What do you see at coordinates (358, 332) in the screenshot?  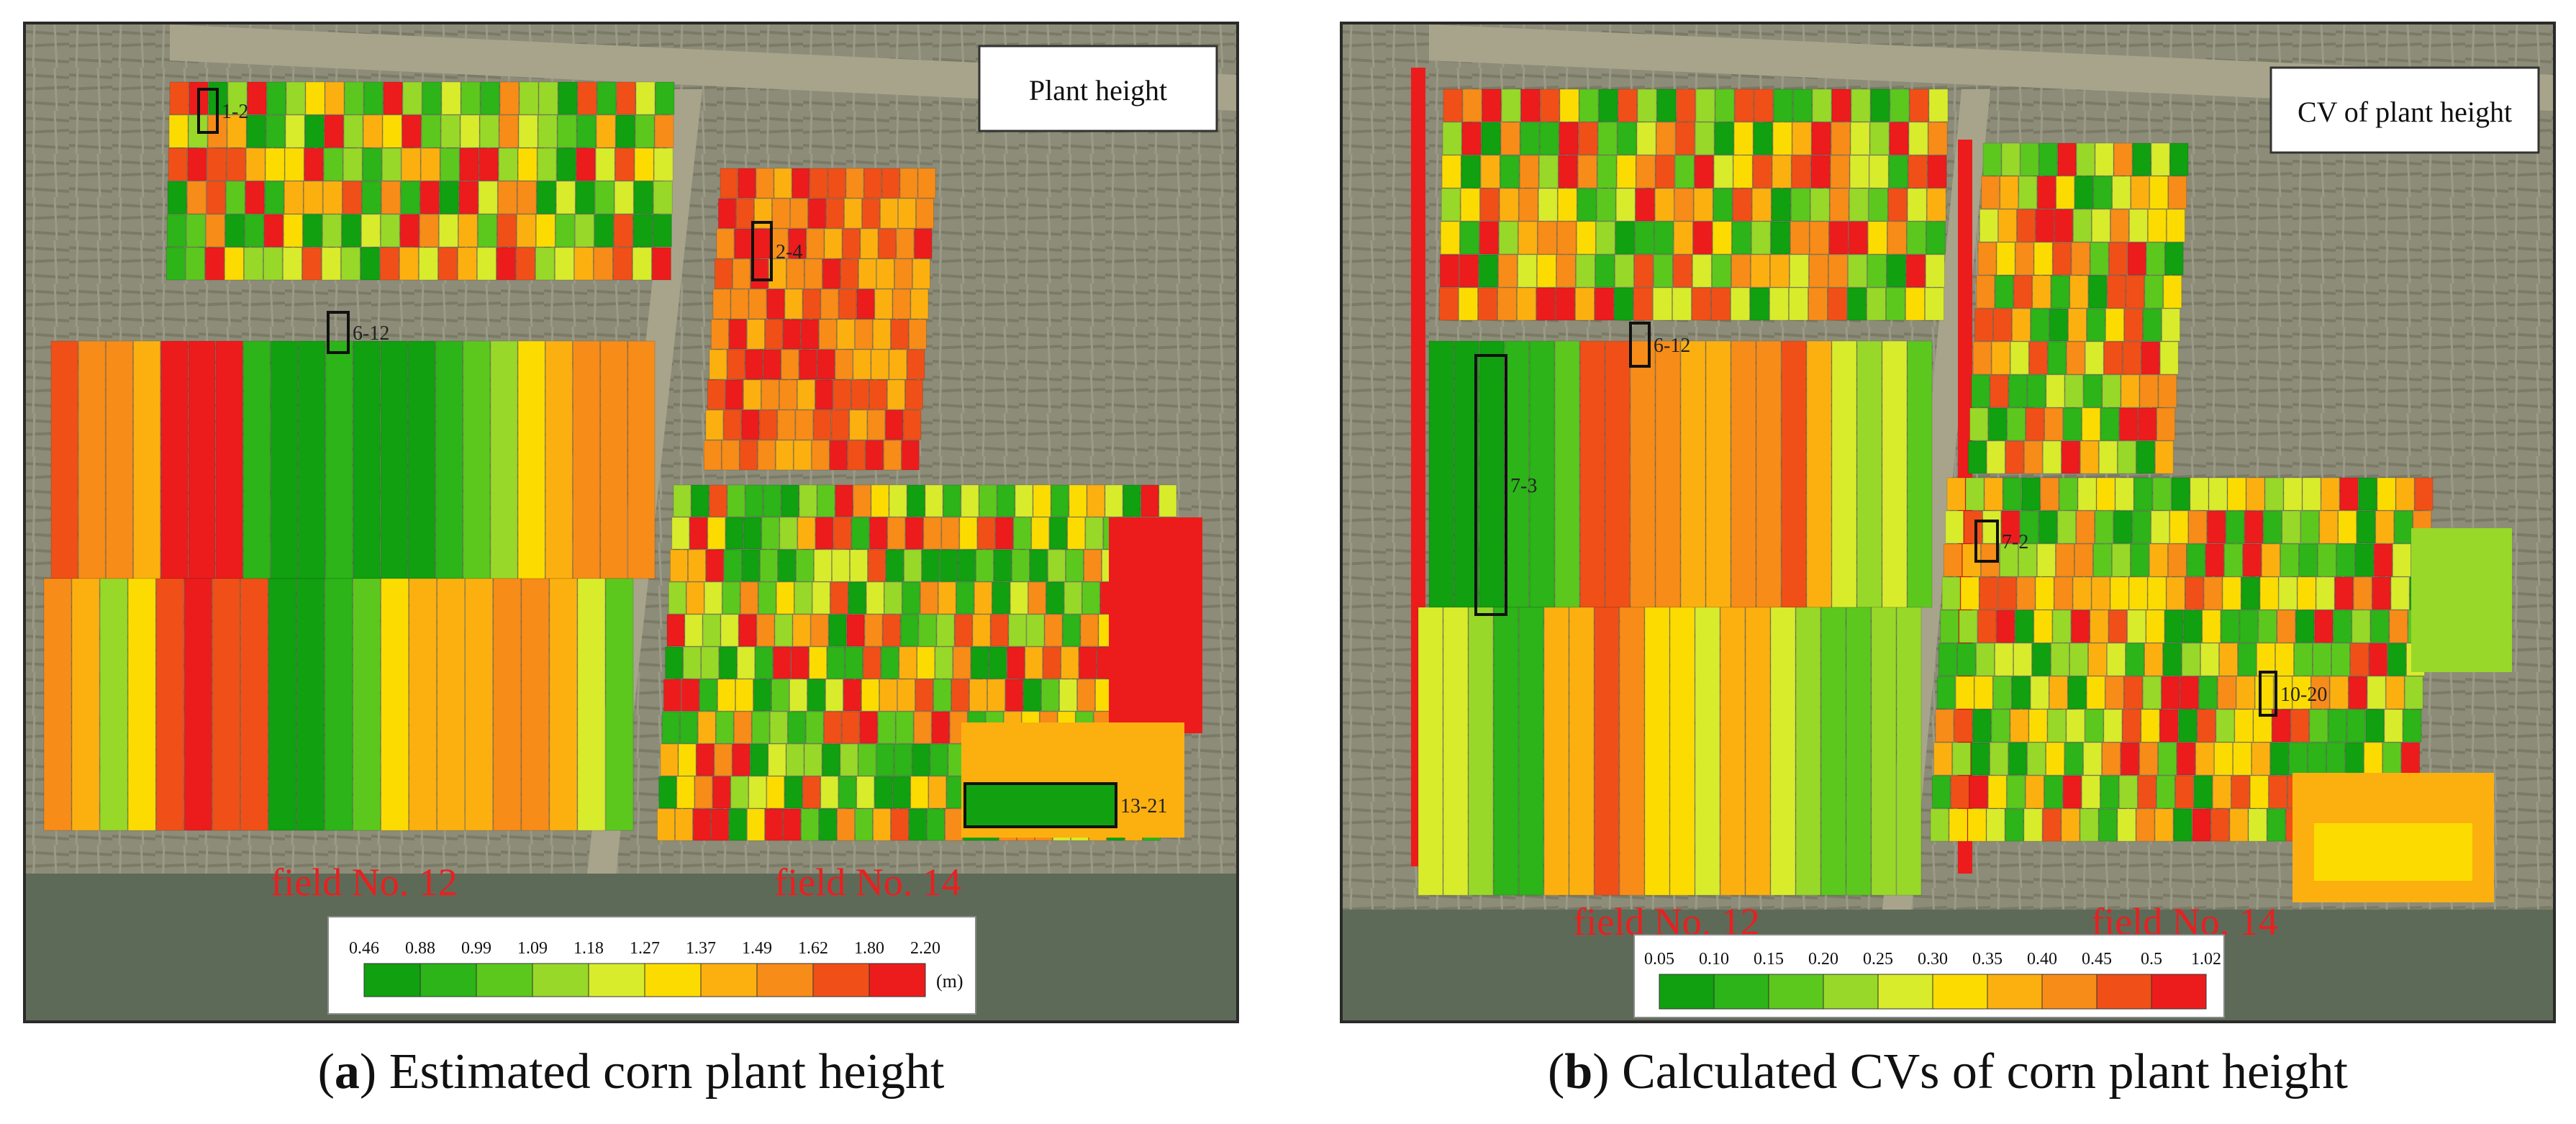 I see `plot-marker: 6-12` at bounding box center [358, 332].